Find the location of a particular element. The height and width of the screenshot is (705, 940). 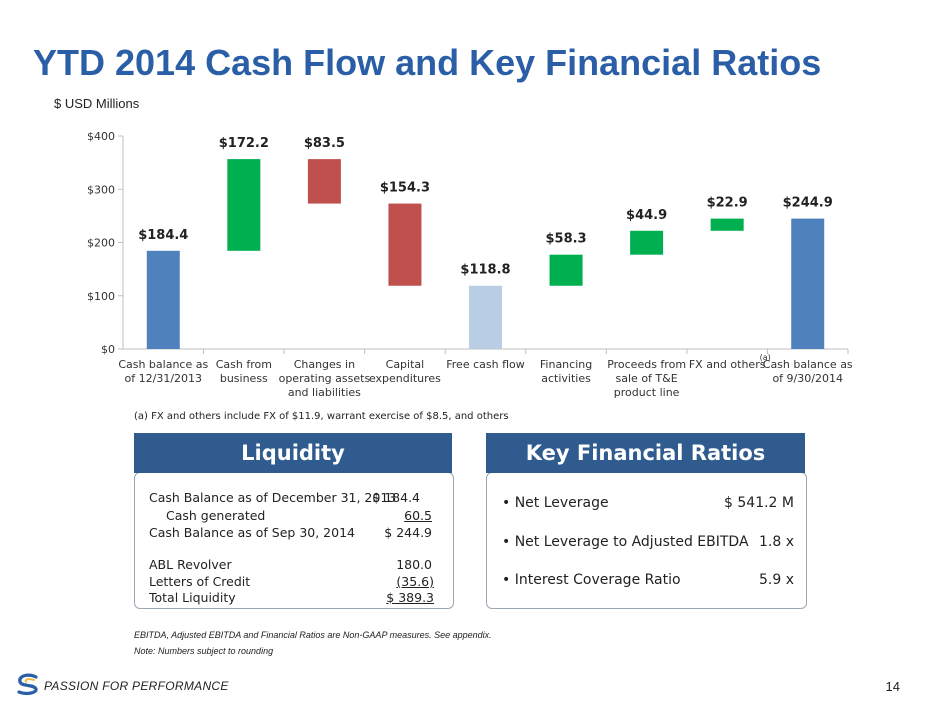

ratios-panel is located at coordinates (646, 540).